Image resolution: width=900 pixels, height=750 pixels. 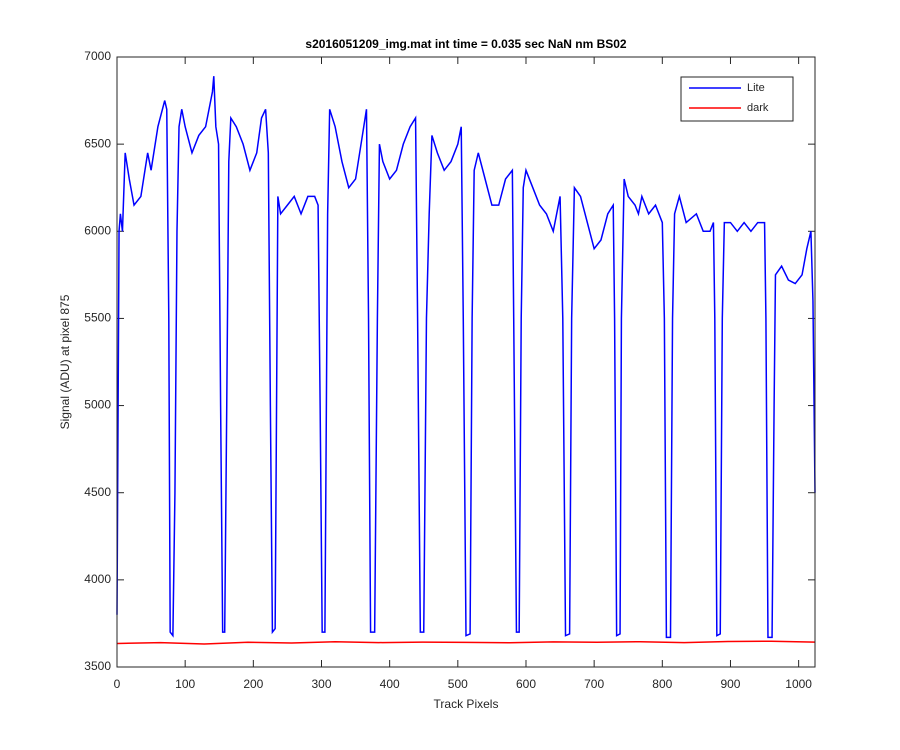 What do you see at coordinates (466, 704) in the screenshot?
I see `x-axis-label: Track Pixels` at bounding box center [466, 704].